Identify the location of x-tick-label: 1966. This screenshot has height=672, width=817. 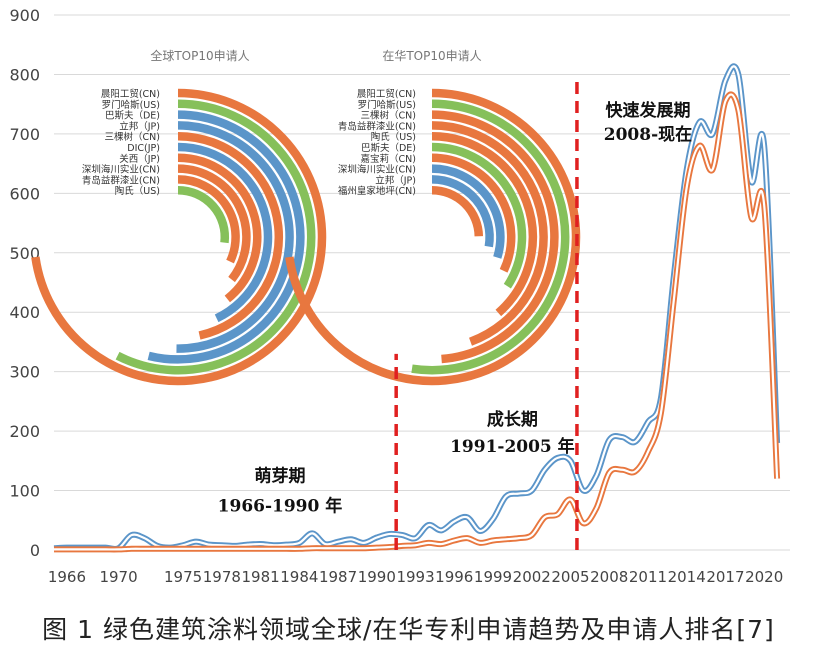
(67, 577).